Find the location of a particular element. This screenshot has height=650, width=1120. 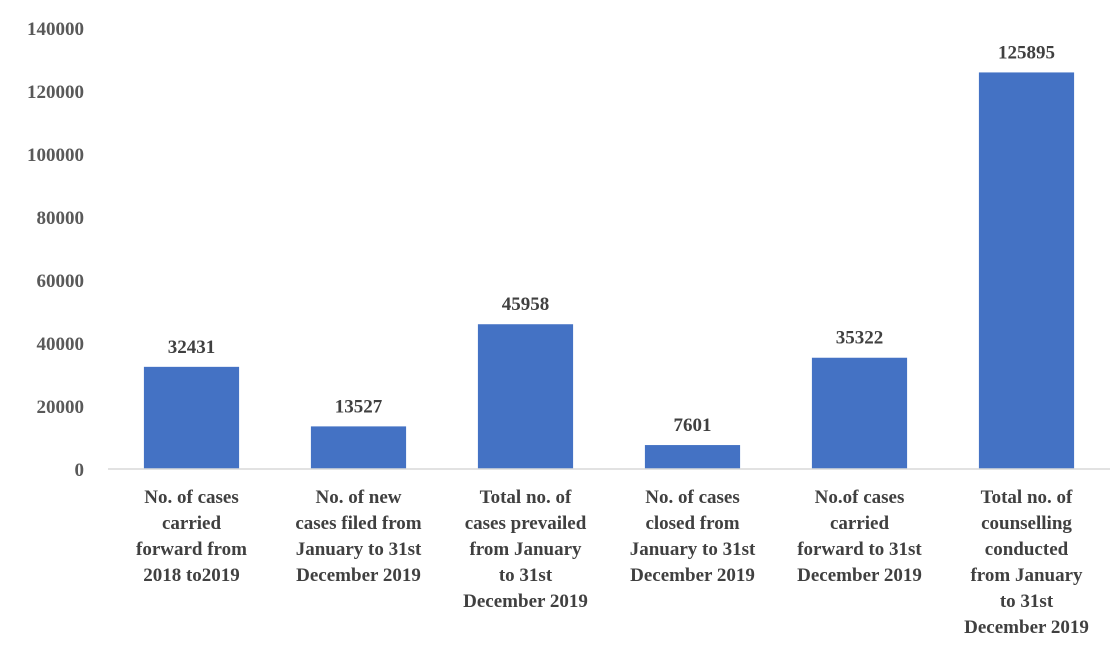

x-tick-label-line: cases prevailed is located at coordinates (526, 523).